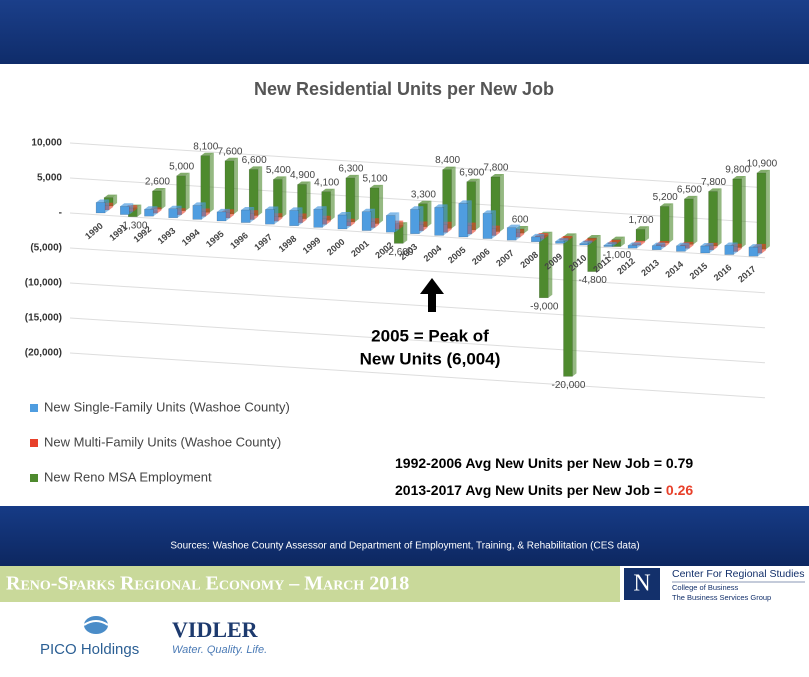  I want to click on n-logo-text: N, so click(641, 584).